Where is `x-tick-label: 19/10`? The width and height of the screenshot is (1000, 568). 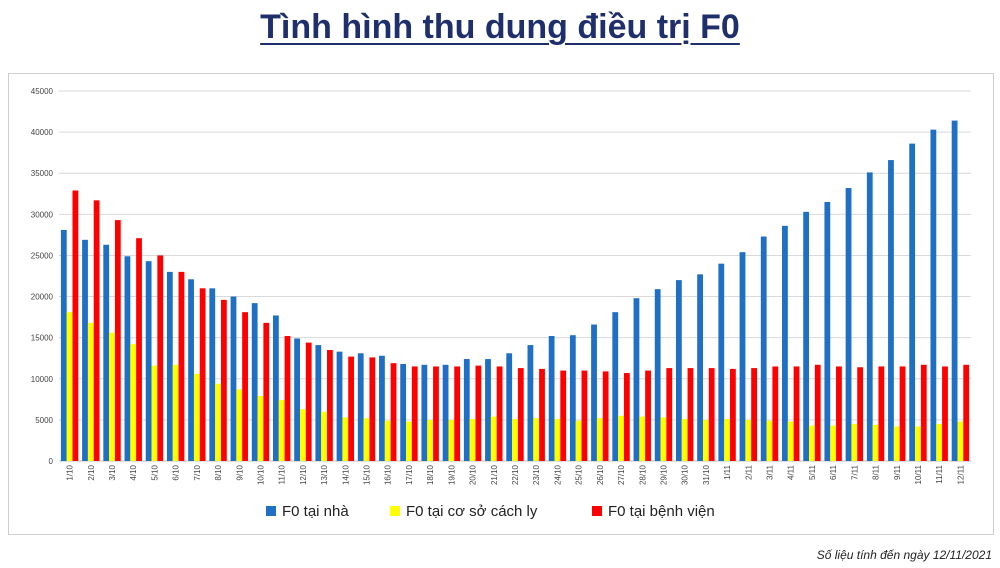
x-tick-label: 19/10 is located at coordinates (451, 474).